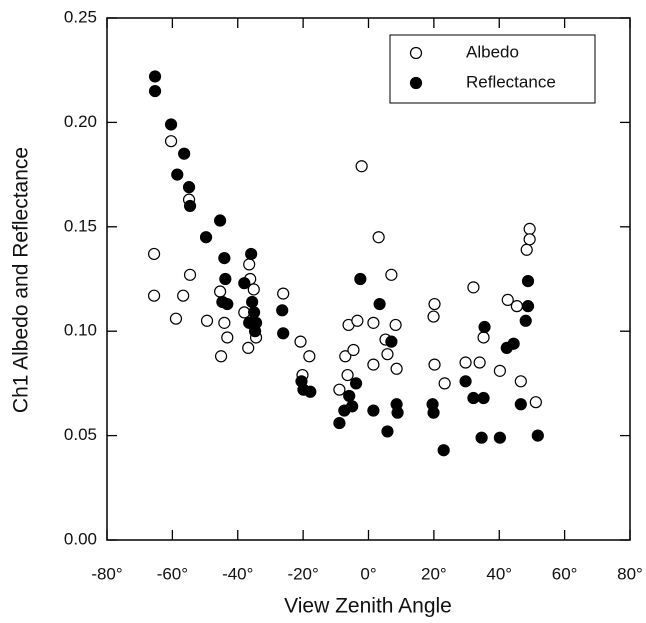 The height and width of the screenshot is (623, 646). What do you see at coordinates (80, 330) in the screenshot?
I see `y-tick-label: 0.10` at bounding box center [80, 330].